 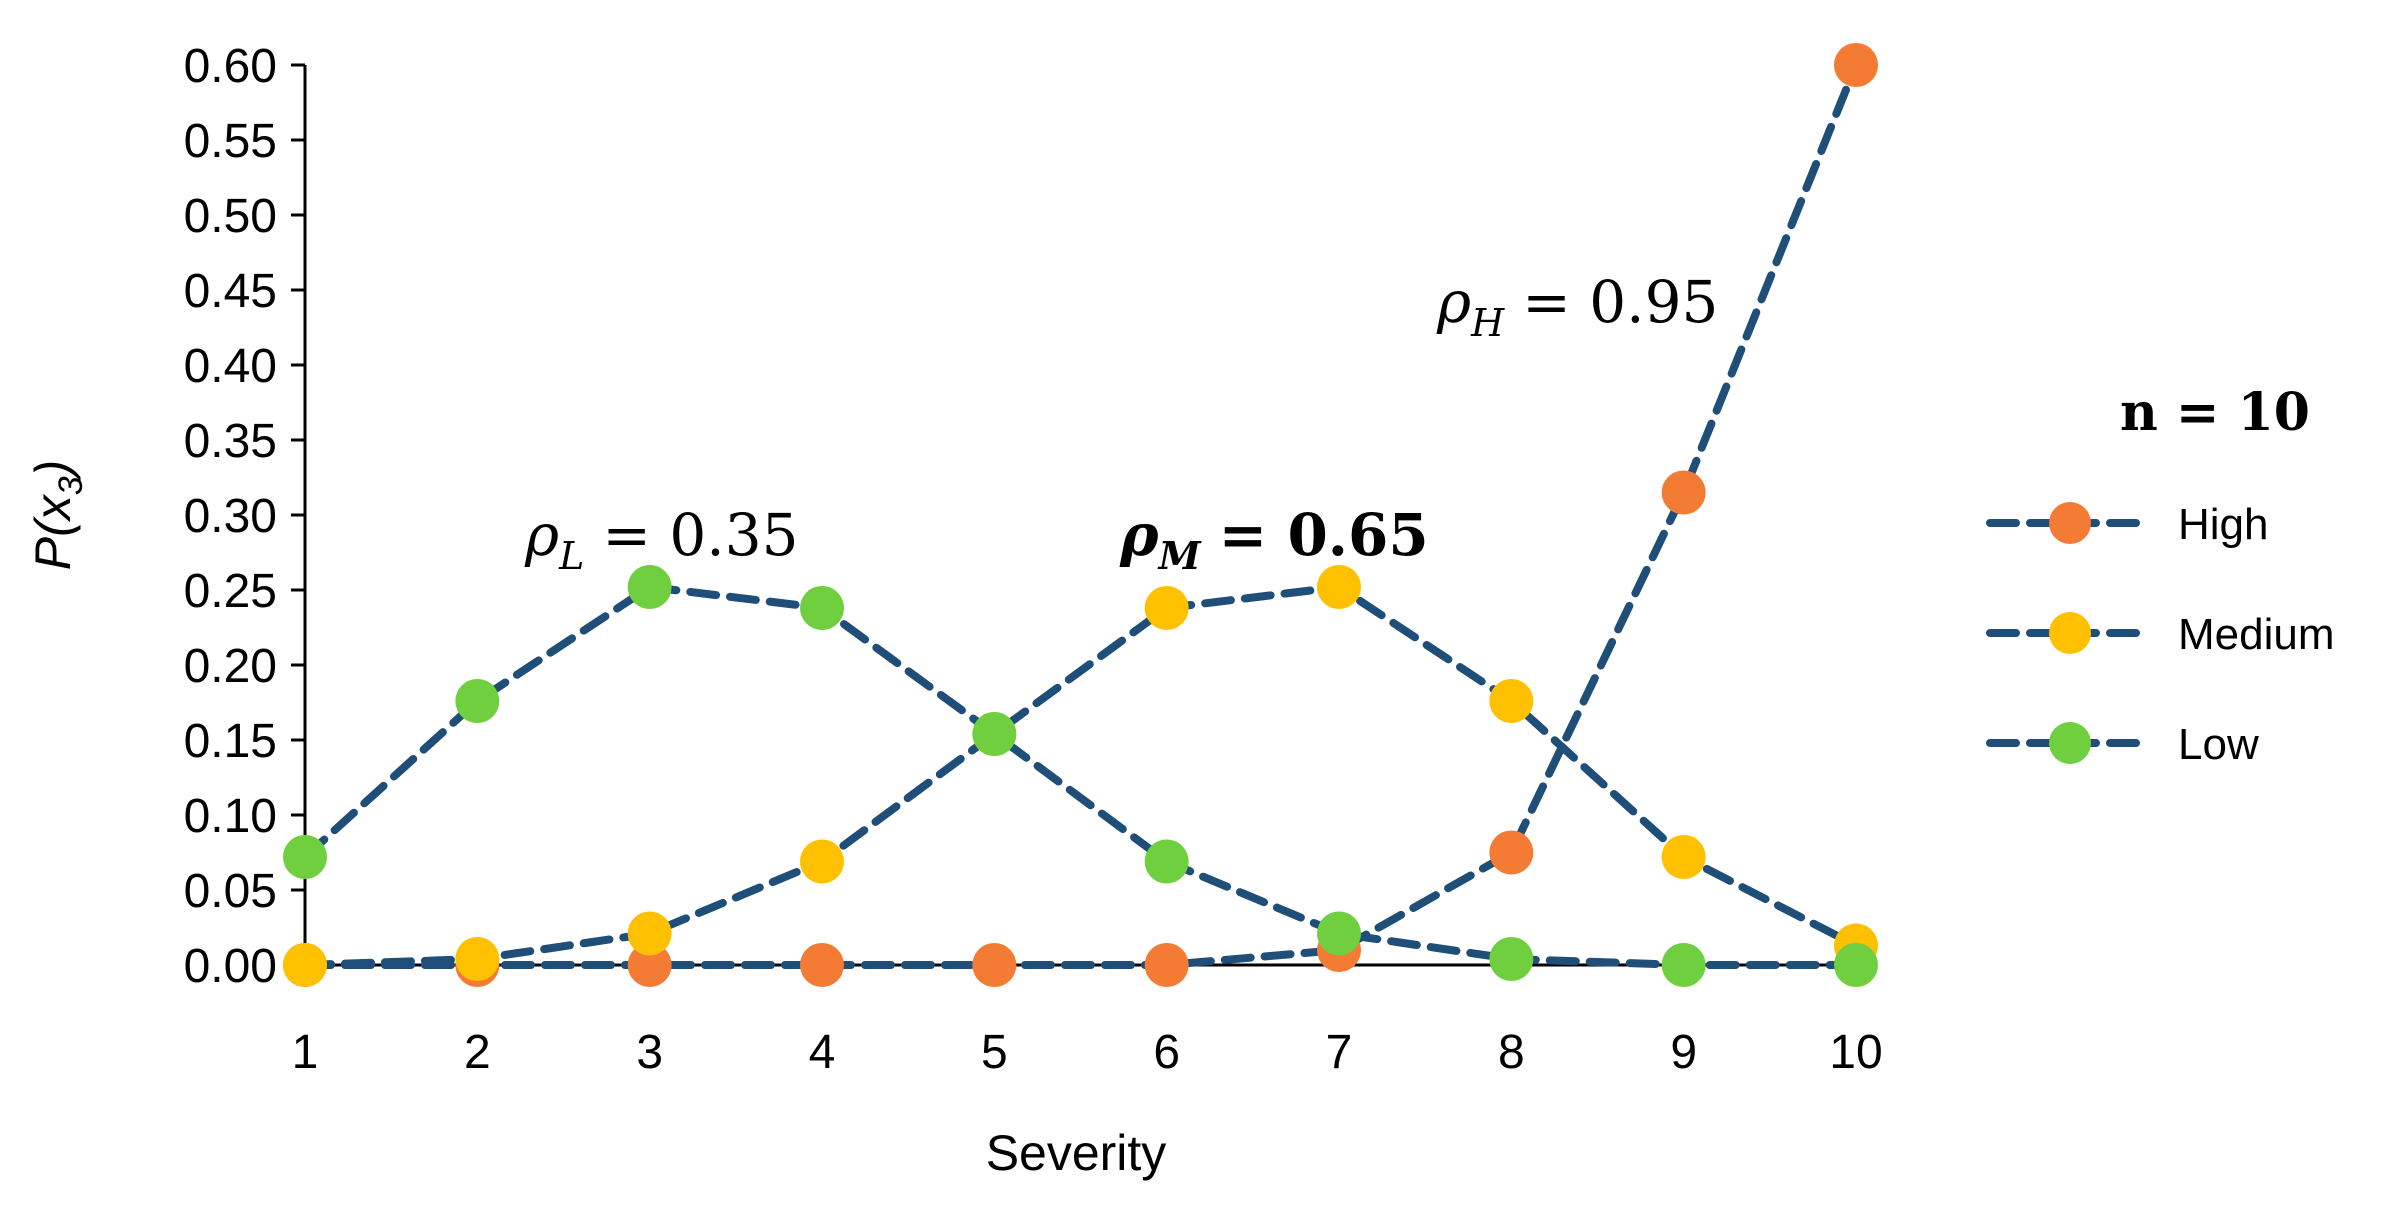 I want to click on annotation-rho-low: ρL = 0.35, so click(x=661, y=539).